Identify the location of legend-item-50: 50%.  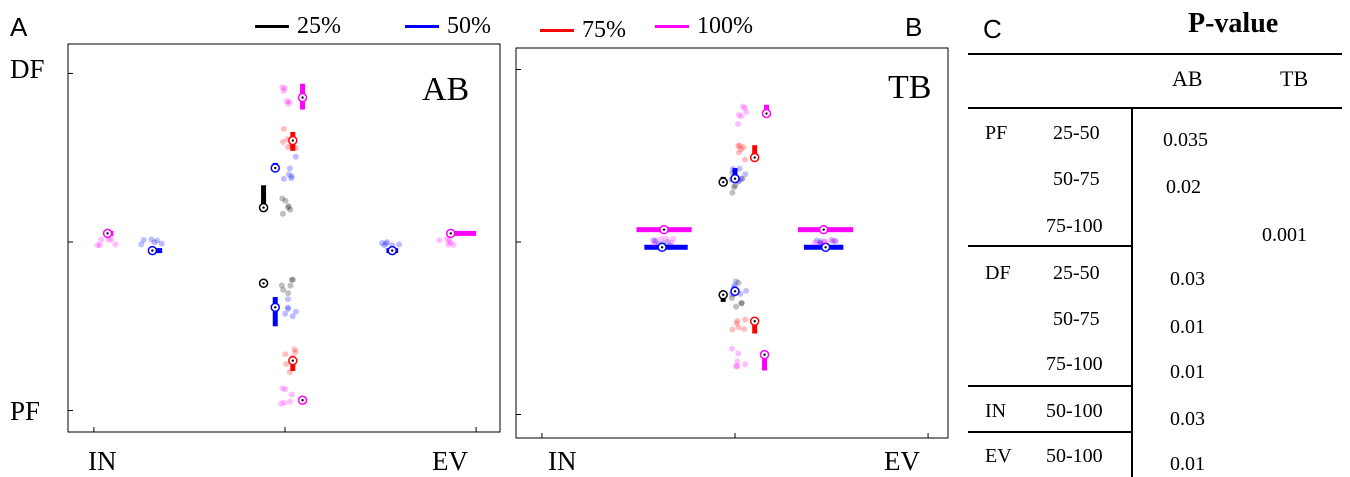
(448, 26).